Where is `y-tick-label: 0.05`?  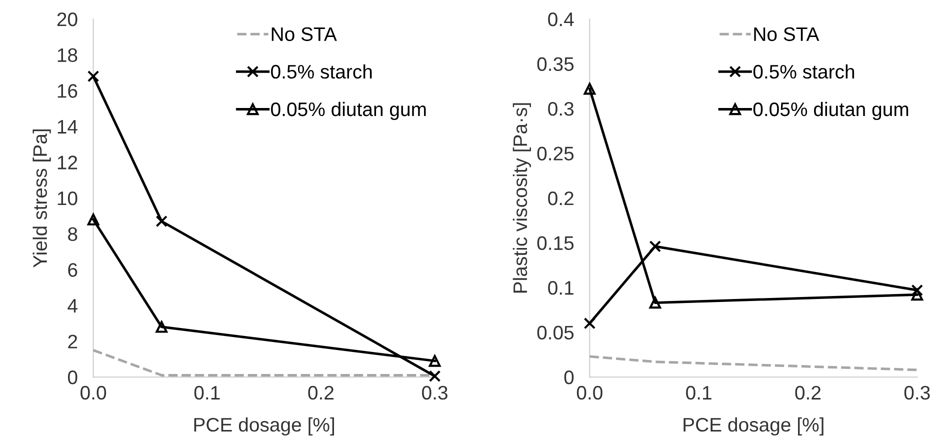
y-tick-label: 0.05 is located at coordinates (555, 333).